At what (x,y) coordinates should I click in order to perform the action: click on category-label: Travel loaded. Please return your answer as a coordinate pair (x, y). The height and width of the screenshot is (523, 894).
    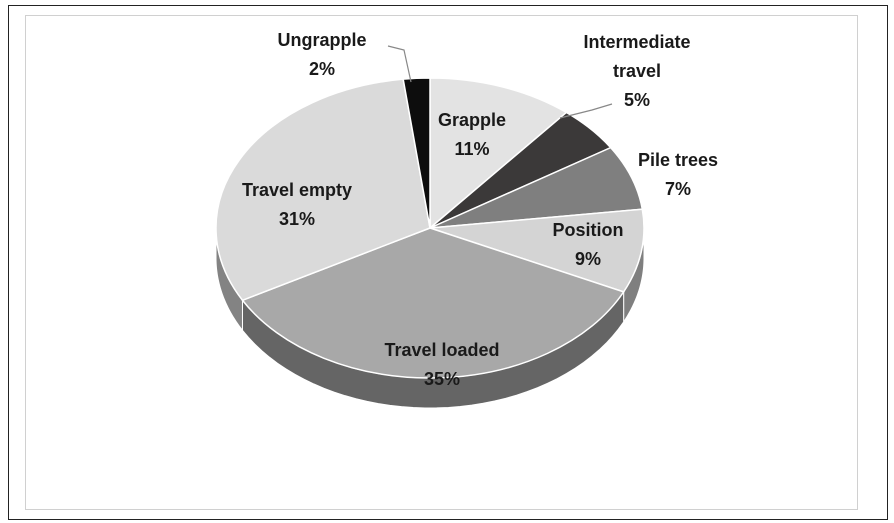
    Looking at the image, I should click on (442, 350).